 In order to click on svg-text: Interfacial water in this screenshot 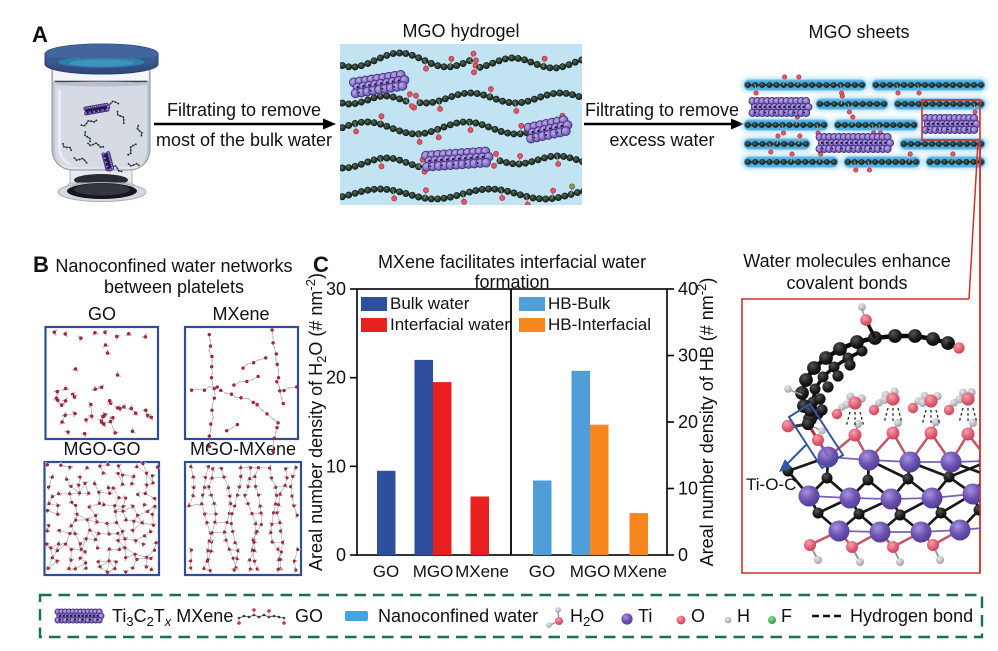, I will do `click(450, 324)`.